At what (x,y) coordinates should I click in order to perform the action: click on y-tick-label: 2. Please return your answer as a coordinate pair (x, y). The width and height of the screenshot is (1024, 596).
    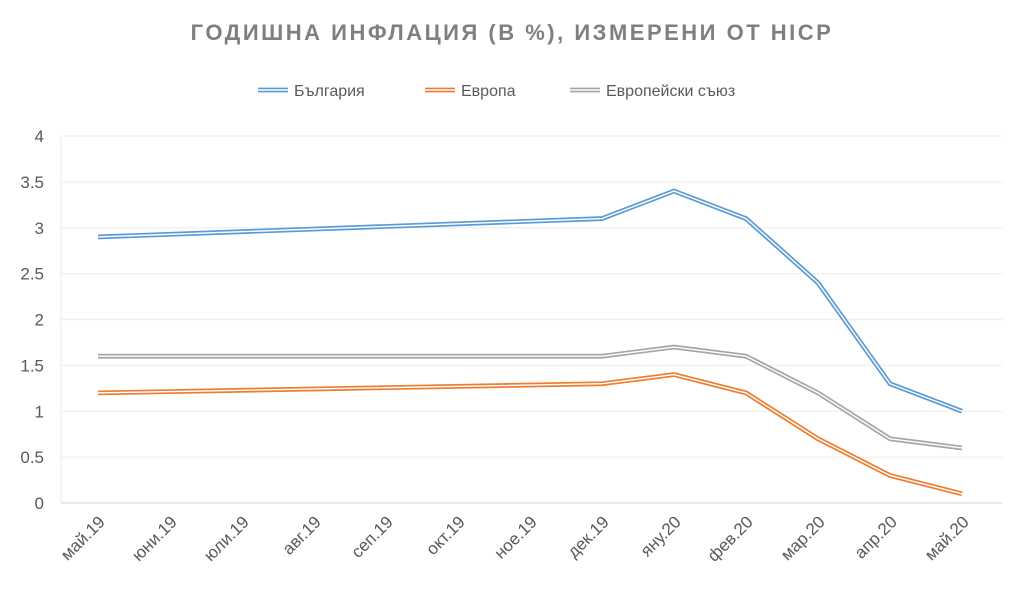
    Looking at the image, I should click on (39, 320).